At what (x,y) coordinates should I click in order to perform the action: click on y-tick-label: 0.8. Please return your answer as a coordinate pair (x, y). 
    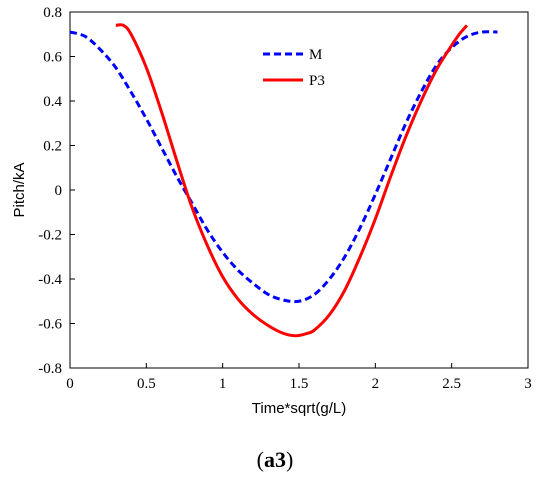
    Looking at the image, I should click on (52, 13).